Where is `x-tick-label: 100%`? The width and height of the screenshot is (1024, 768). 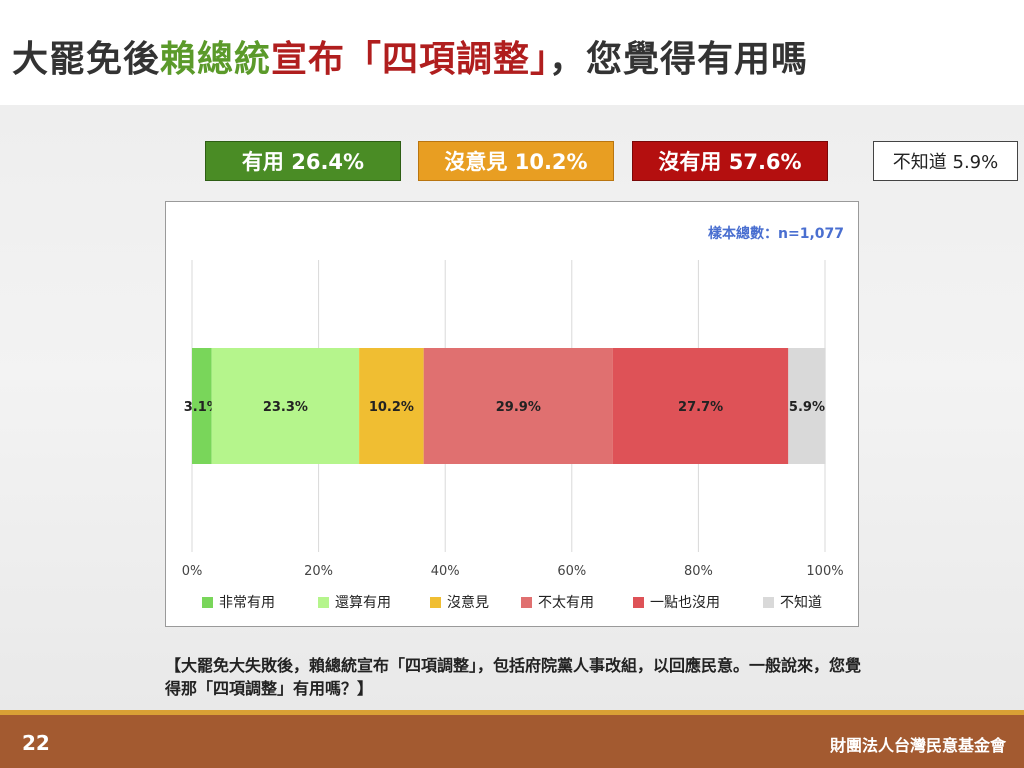
x-tick-label: 100% is located at coordinates (824, 571).